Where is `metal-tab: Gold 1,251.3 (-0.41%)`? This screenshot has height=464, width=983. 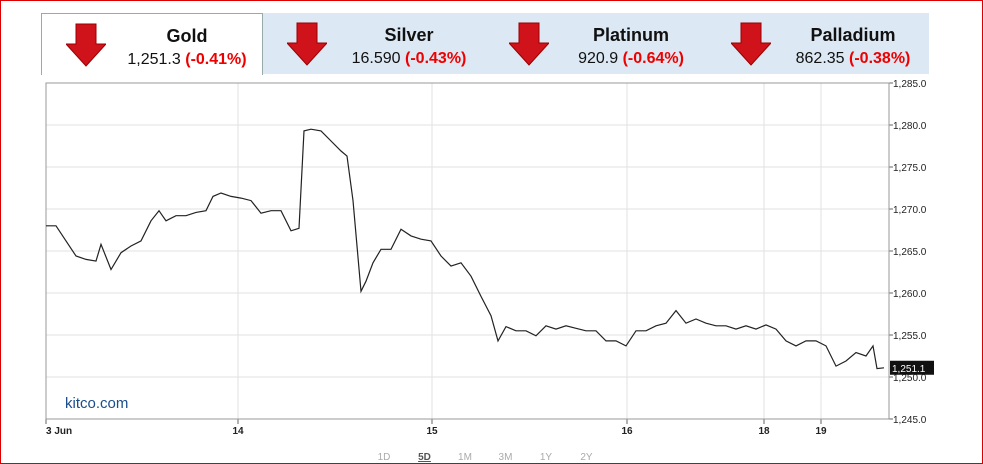
metal-tab: Gold 1,251.3 (-0.41%) is located at coordinates (152, 44).